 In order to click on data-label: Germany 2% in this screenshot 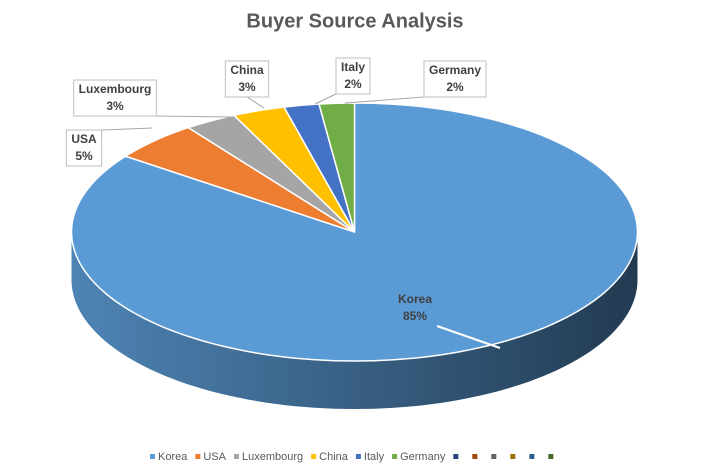, I will do `click(455, 78)`.